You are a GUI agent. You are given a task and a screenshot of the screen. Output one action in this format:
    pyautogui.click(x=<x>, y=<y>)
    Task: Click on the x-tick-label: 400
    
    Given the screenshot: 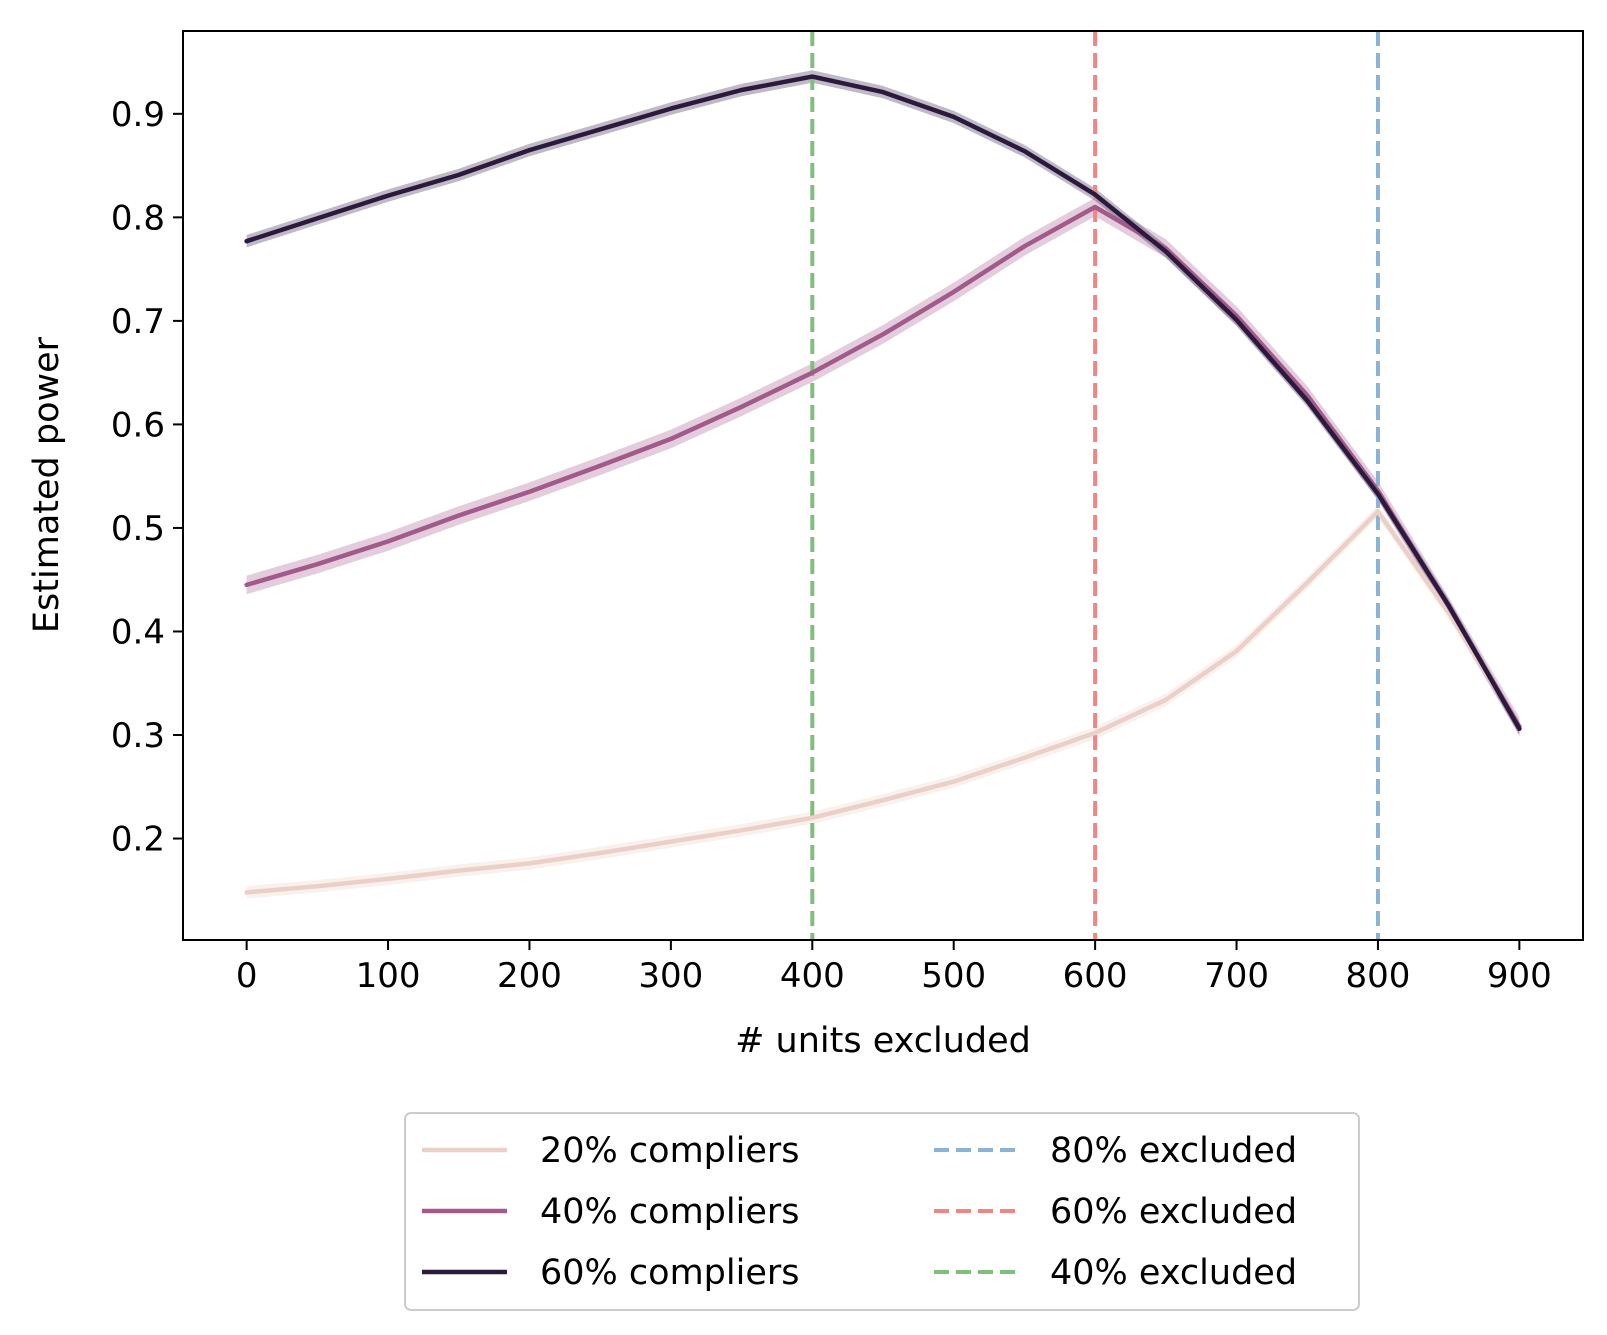 What is the action you would take?
    pyautogui.click(x=812, y=976)
    